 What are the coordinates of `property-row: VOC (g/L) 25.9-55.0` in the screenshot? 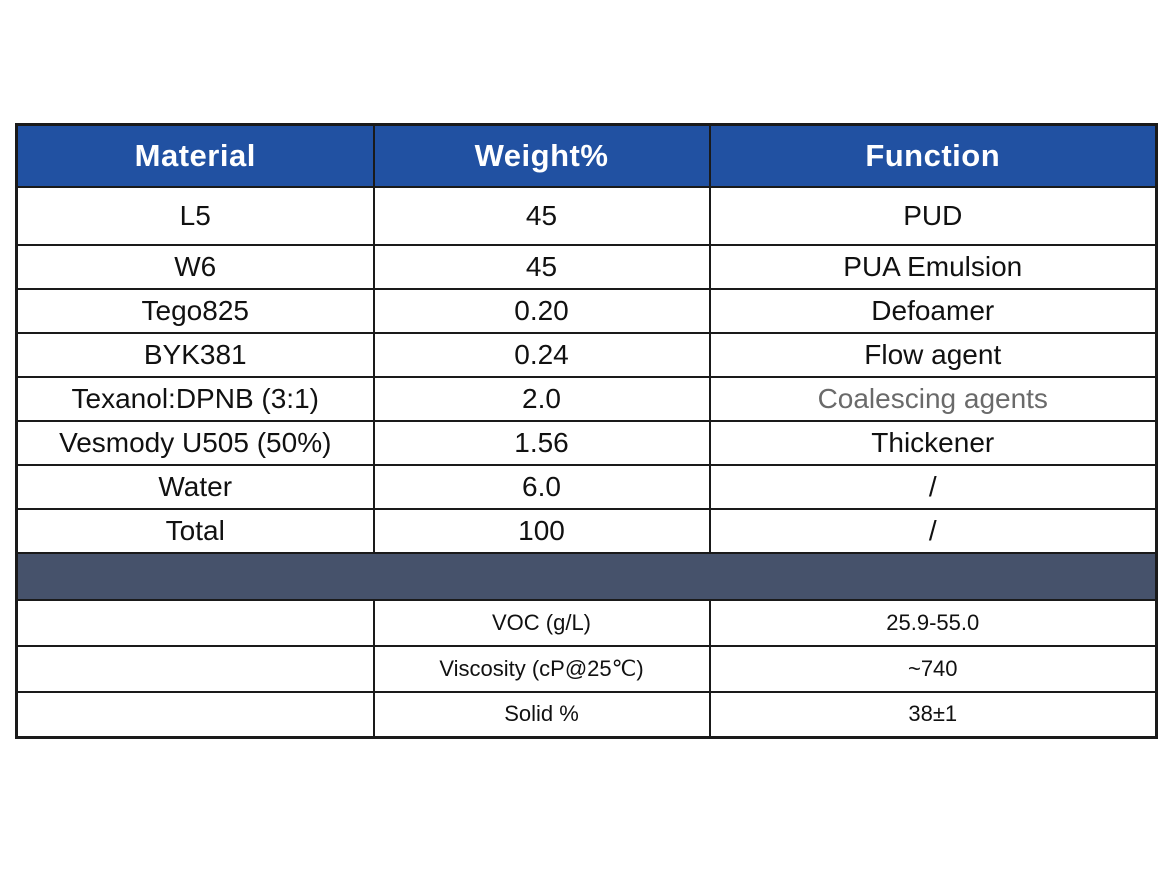 It's located at (586, 622).